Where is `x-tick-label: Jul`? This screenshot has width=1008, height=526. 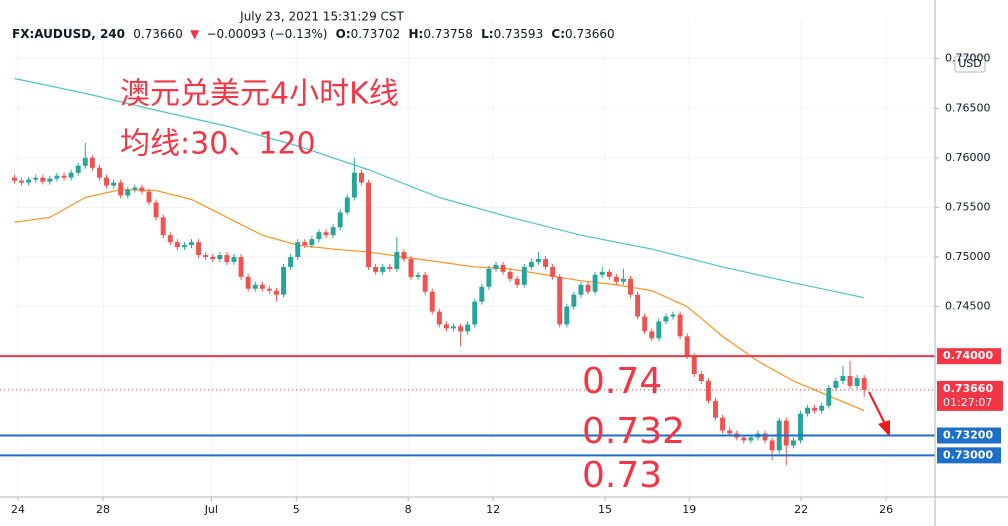
x-tick-label: Jul is located at coordinates (211, 509).